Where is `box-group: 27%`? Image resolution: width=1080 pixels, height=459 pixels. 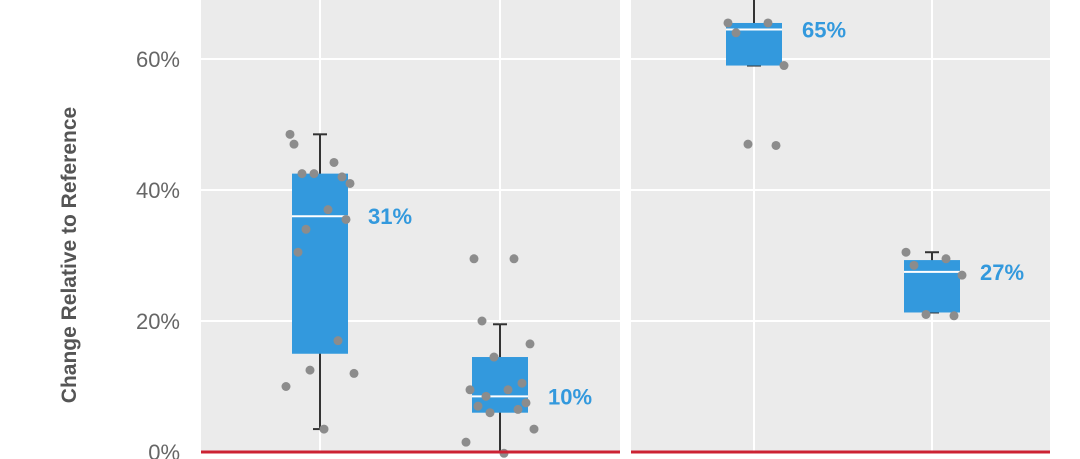 box-group: 27% is located at coordinates (962, 284).